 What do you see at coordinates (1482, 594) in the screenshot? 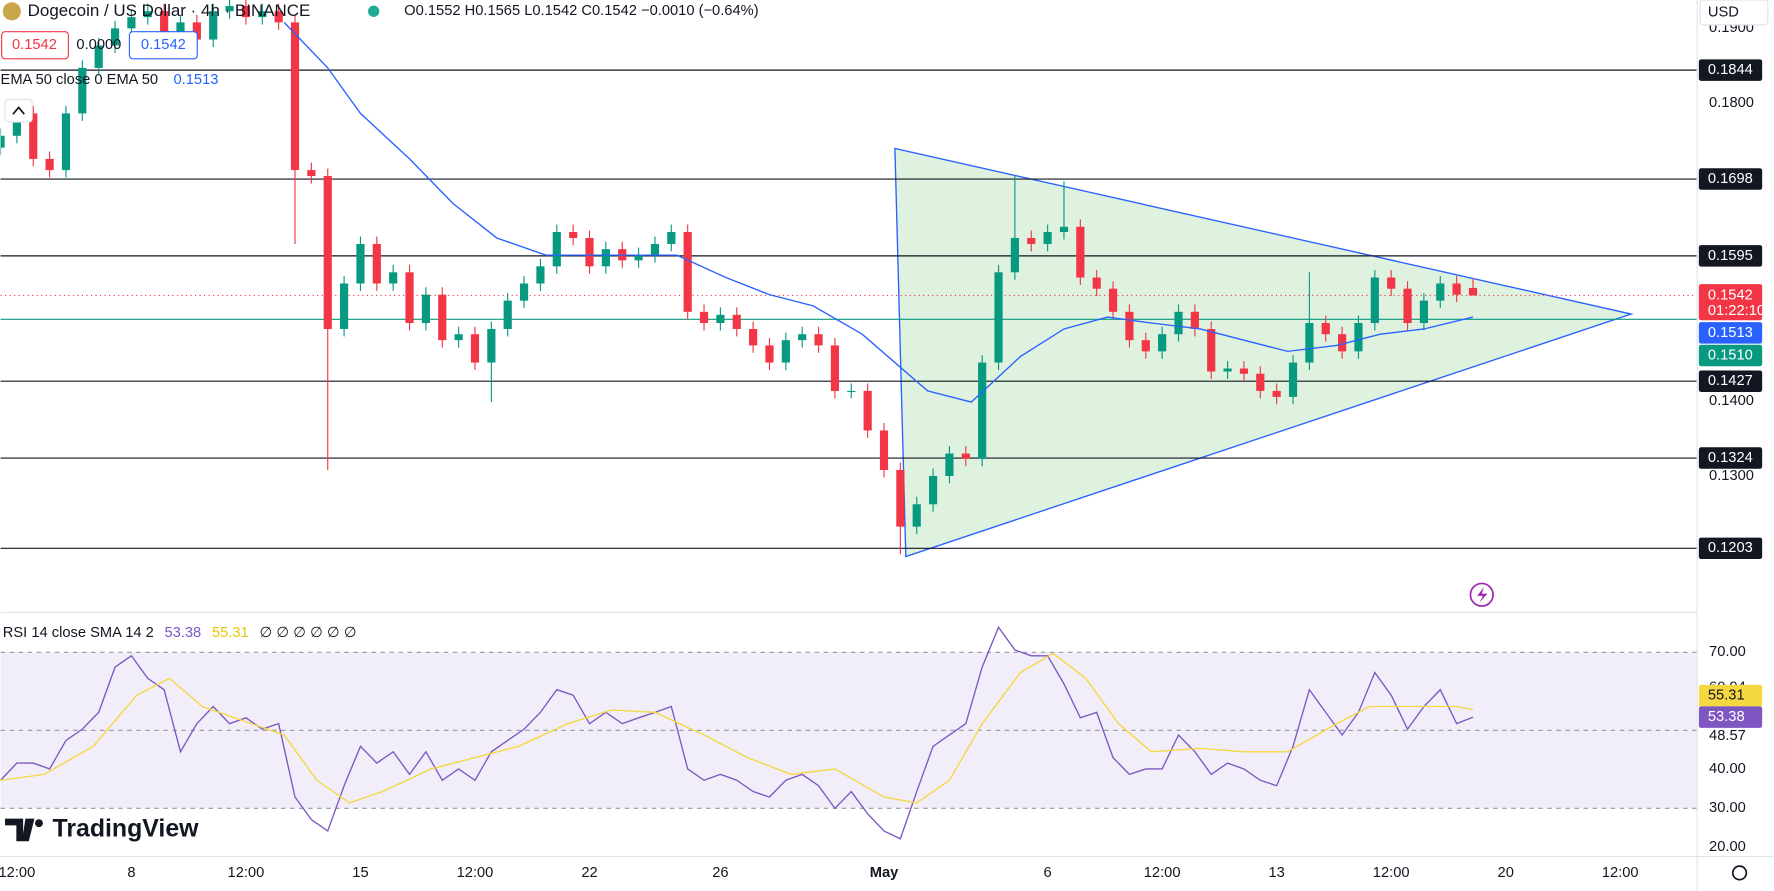
I see `alert-bolt` at bounding box center [1482, 594].